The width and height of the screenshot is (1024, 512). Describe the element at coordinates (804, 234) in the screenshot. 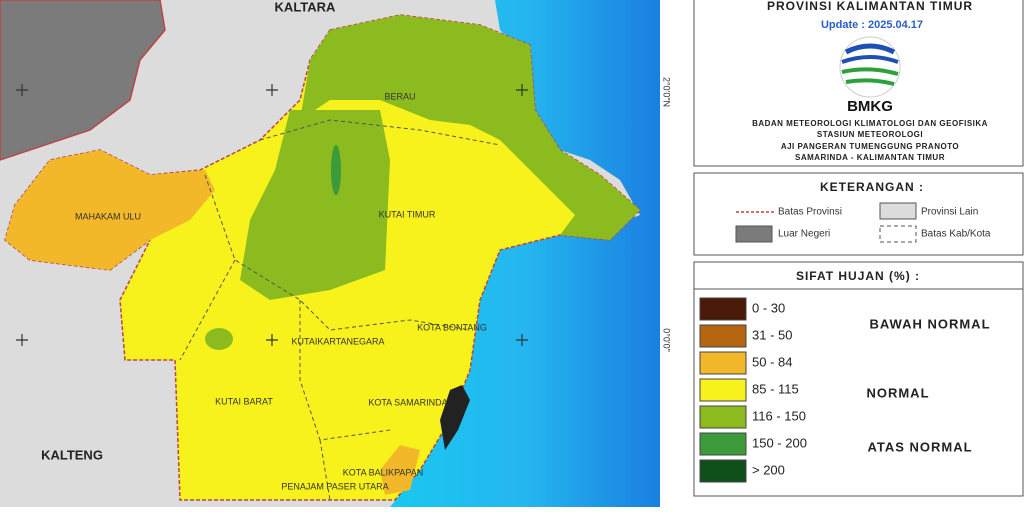

I see `legend-label: Luar Negeri` at that location.